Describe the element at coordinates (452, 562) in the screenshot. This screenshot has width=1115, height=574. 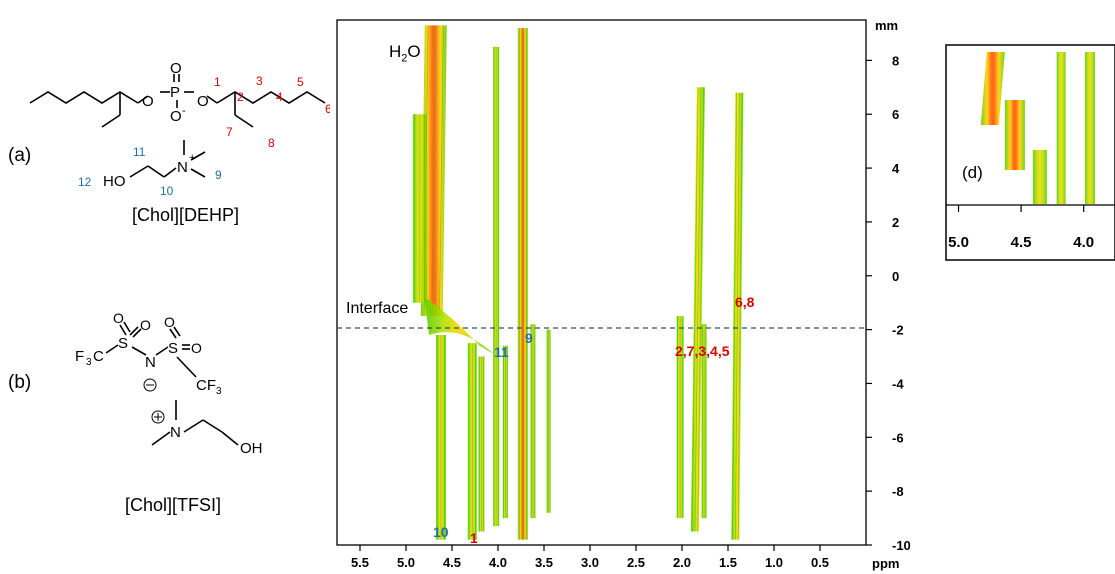
I see `x-tick-label: 4.5` at that location.